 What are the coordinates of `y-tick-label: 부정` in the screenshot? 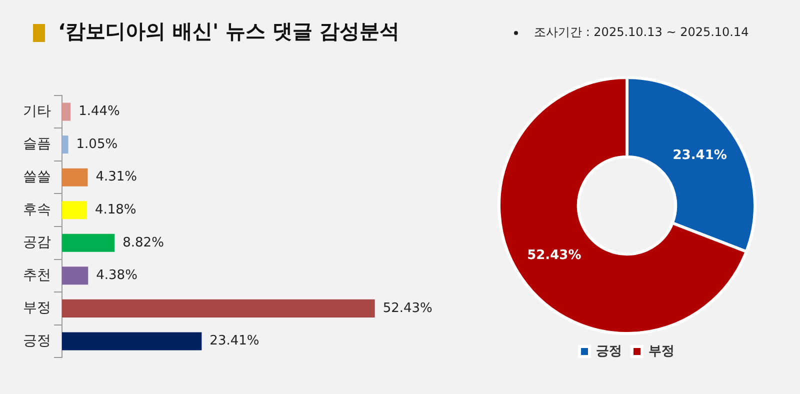 It's located at (37, 308).